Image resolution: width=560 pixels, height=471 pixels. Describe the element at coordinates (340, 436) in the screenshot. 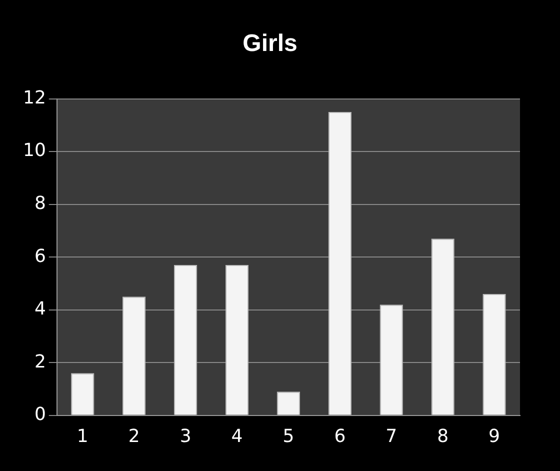

I see `x-tick-label: 6` at that location.